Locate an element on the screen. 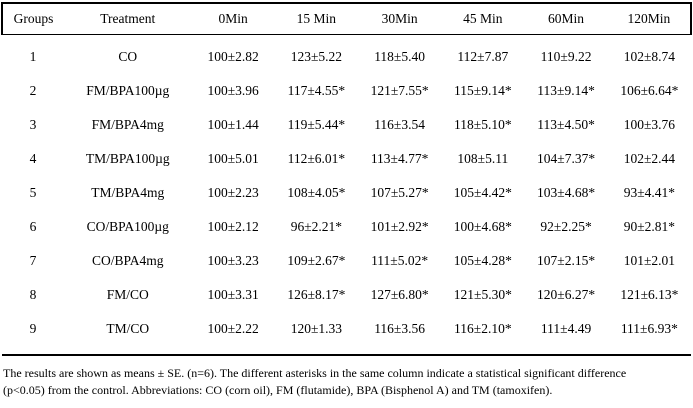 This screenshot has width=693, height=408. value-cell: 102±8.74 is located at coordinates (649, 56).